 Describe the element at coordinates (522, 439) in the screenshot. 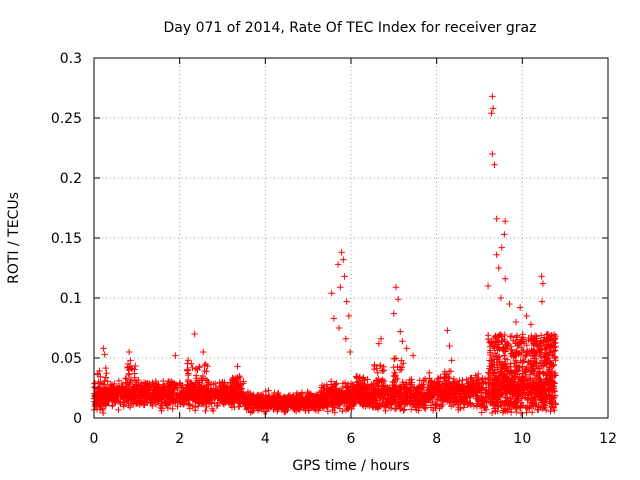

I see `x-tick-label: 10` at that location.